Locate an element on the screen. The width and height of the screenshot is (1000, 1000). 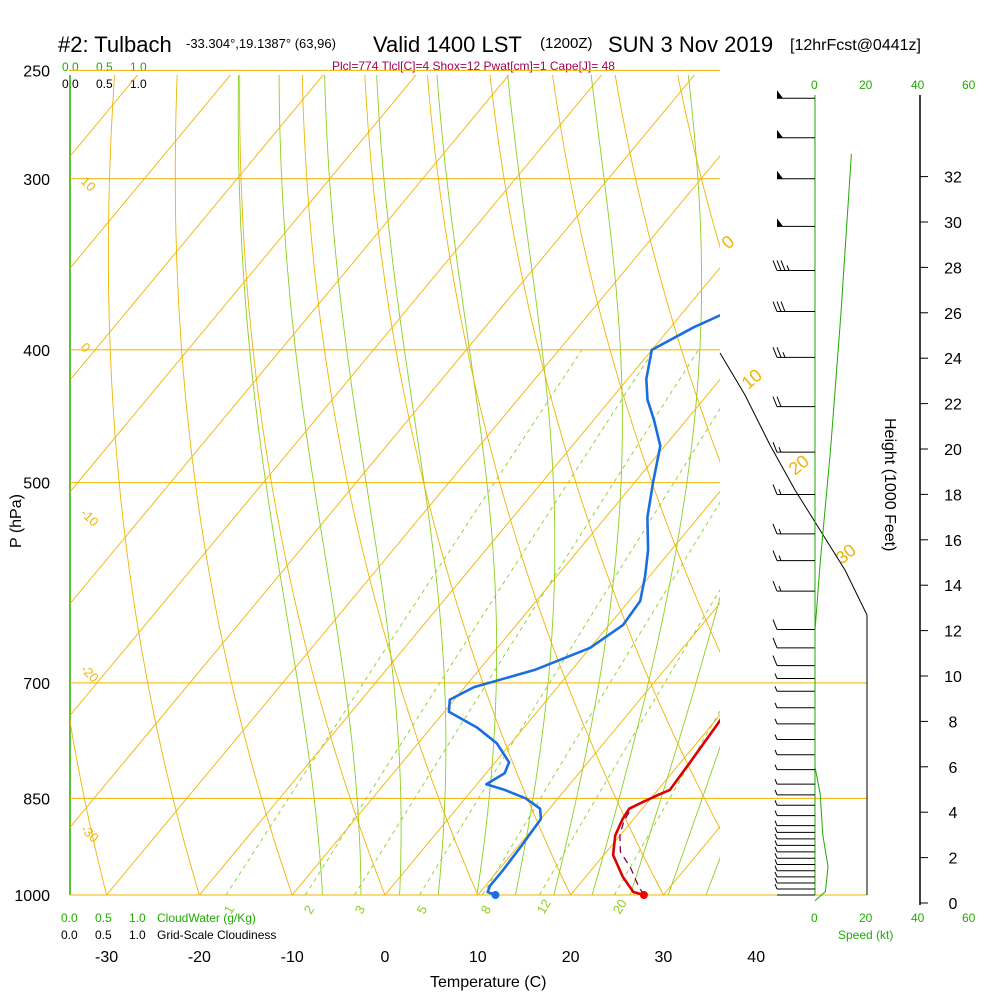
station-name: #2: Tulbach is located at coordinates (115, 44).